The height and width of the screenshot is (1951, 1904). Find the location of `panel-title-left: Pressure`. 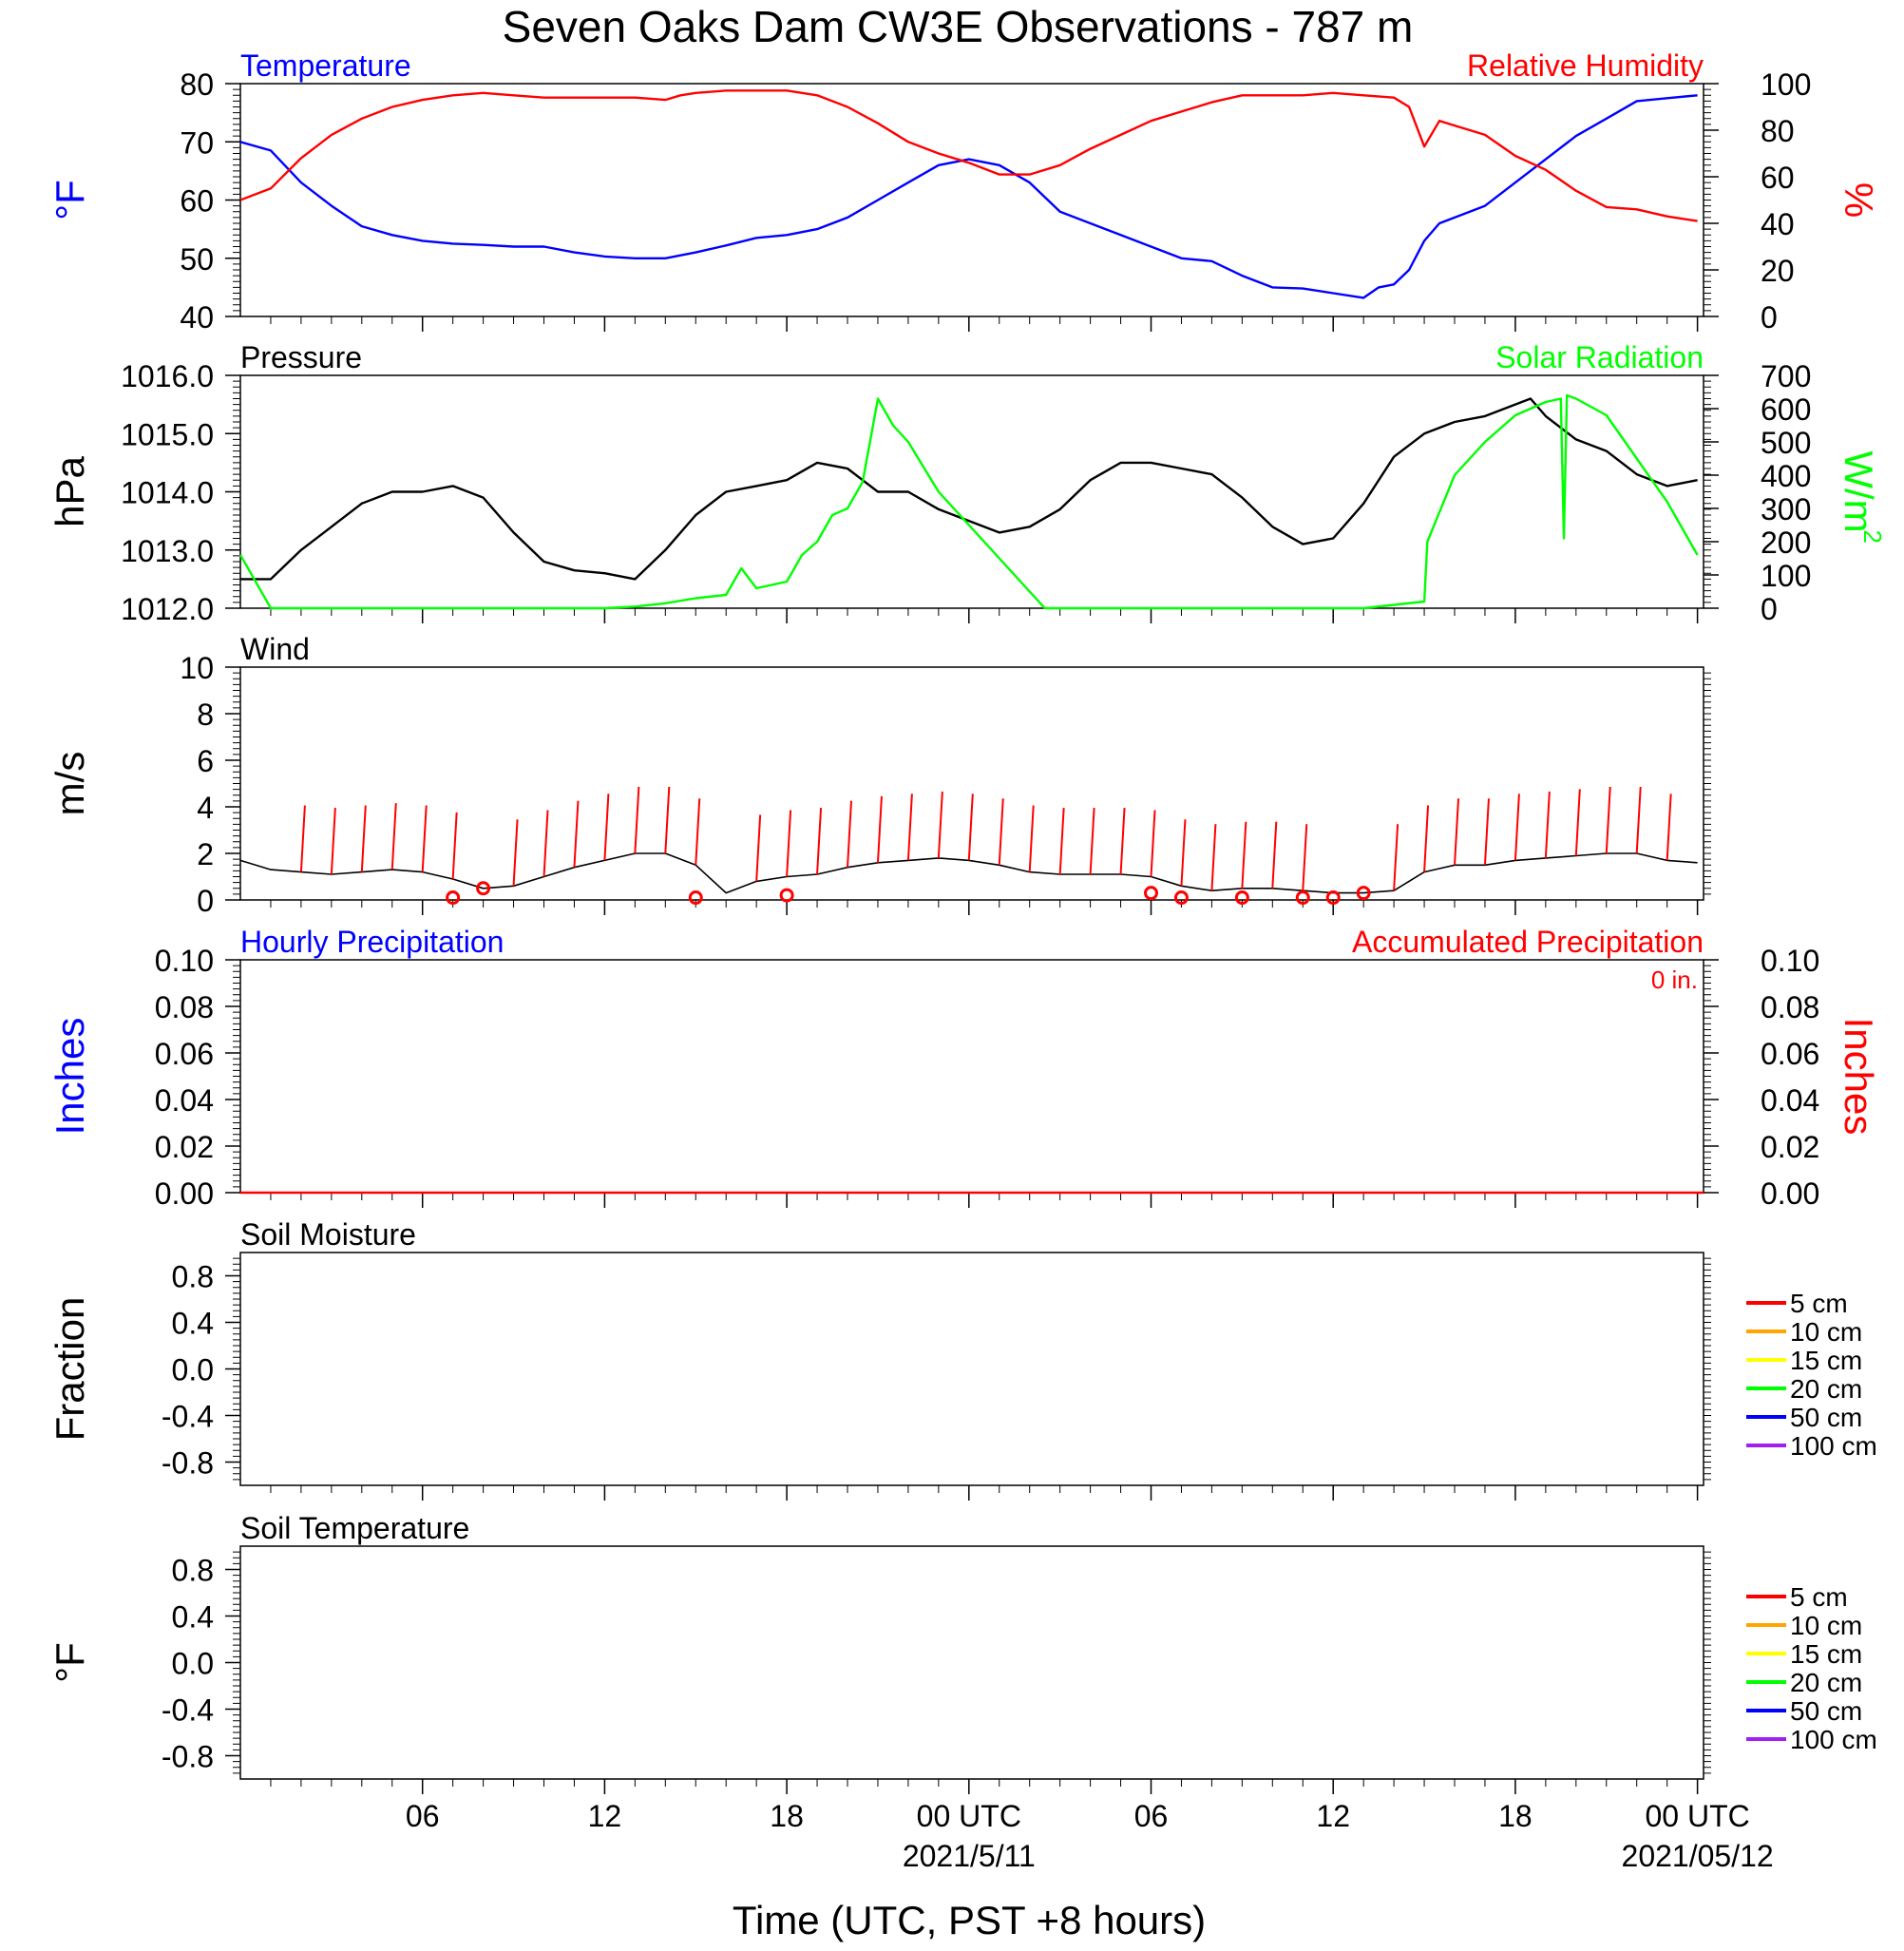

panel-title-left: Pressure is located at coordinates (301, 357).